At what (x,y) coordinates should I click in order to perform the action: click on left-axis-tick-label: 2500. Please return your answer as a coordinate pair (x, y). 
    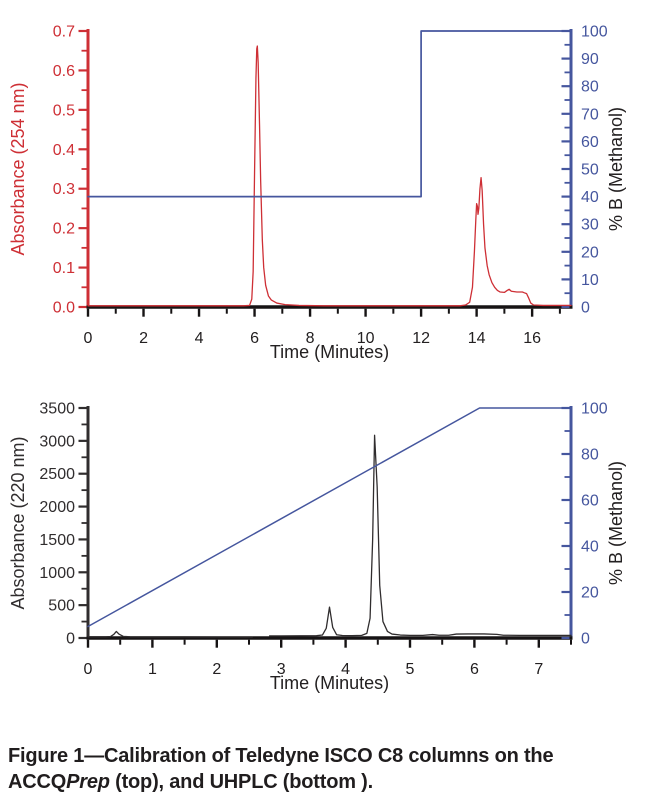
    Looking at the image, I should click on (57, 474).